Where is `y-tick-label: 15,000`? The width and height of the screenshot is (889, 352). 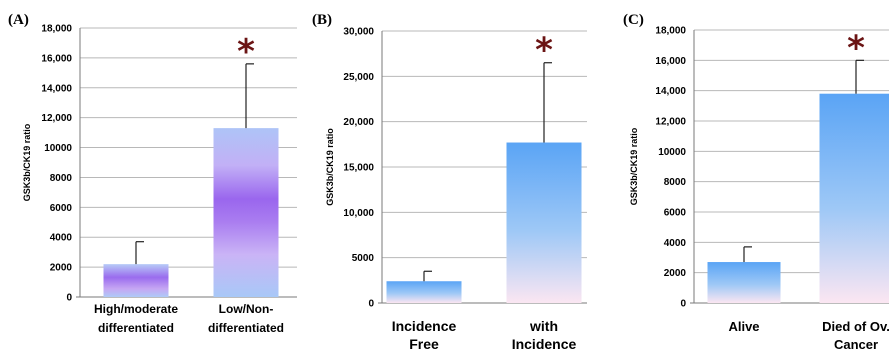 y-tick-label: 15,000 is located at coordinates (358, 168).